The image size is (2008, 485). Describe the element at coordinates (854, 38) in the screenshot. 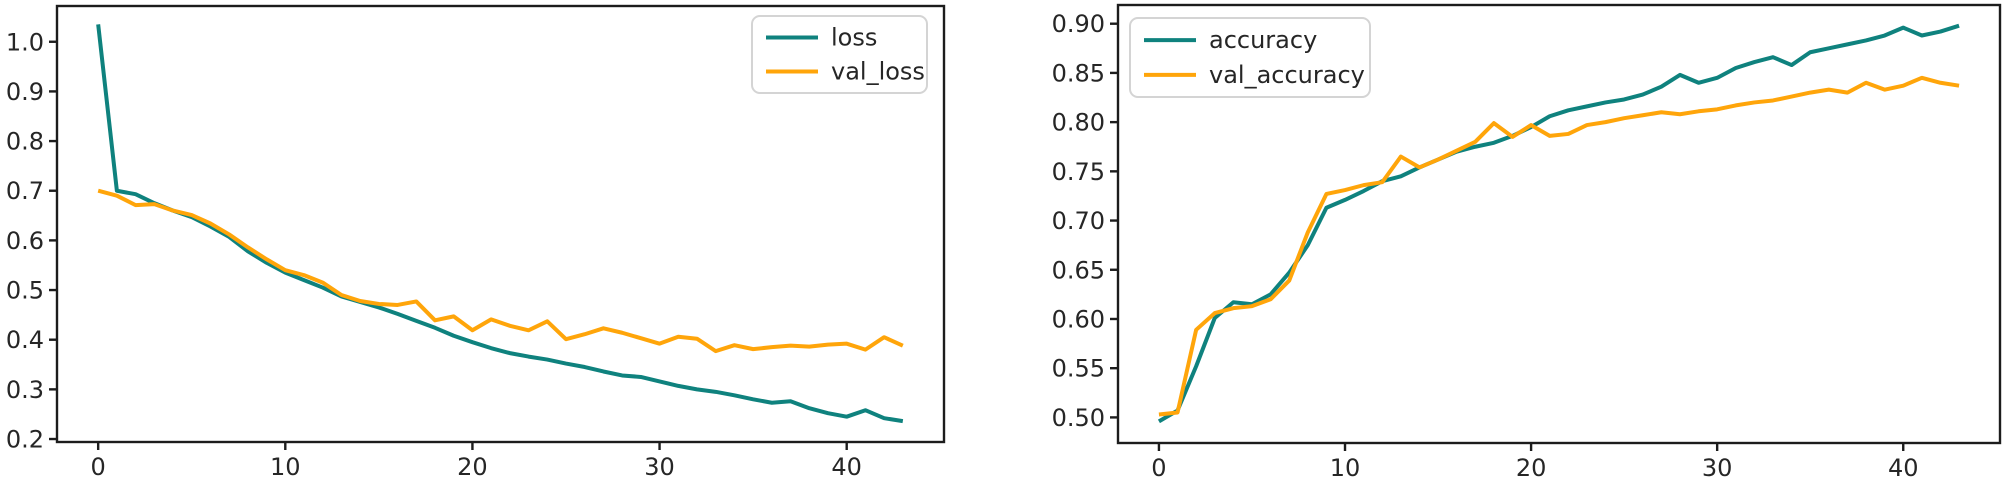

I see `legend-label-loss: loss` at that location.